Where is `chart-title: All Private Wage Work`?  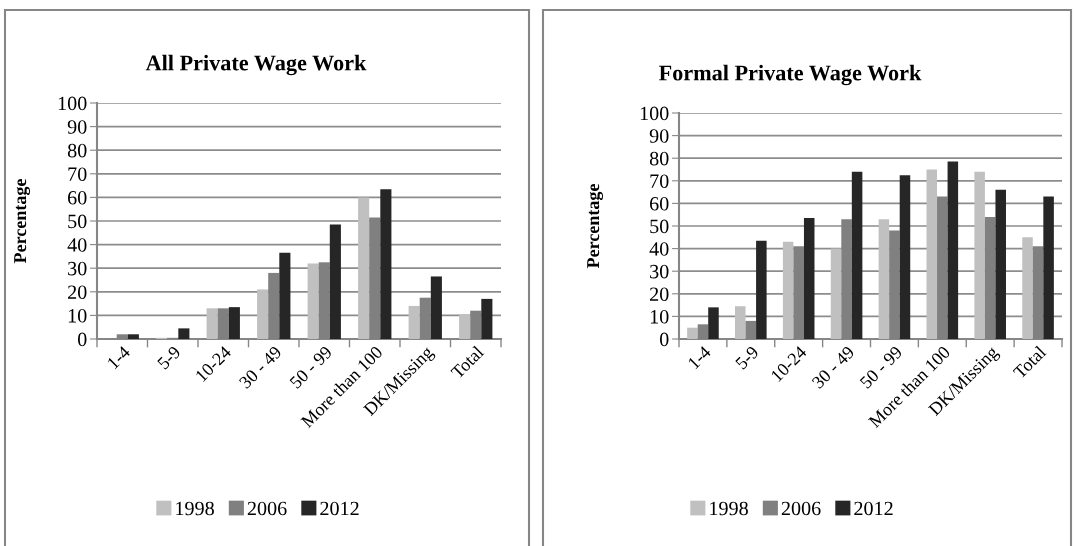 chart-title: All Private Wage Work is located at coordinates (256, 65).